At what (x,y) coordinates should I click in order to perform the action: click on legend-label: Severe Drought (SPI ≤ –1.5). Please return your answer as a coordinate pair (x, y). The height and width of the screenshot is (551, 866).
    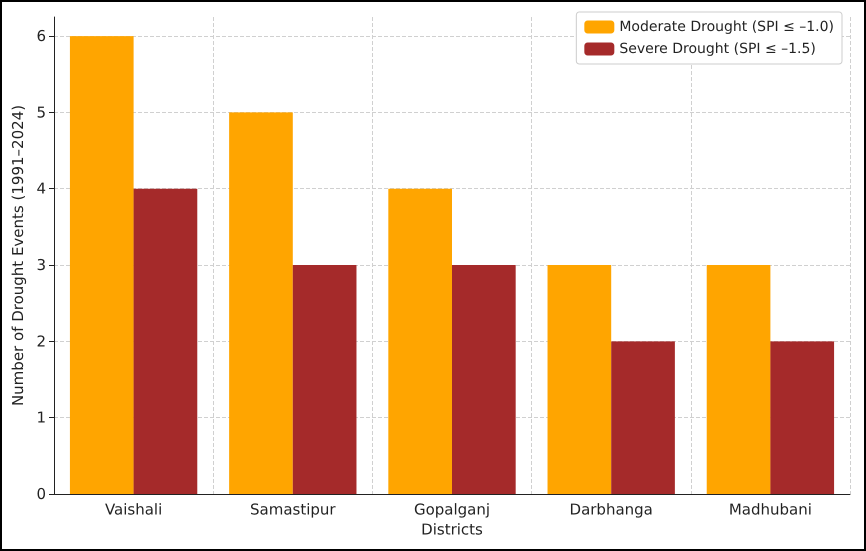
    Looking at the image, I should click on (717, 49).